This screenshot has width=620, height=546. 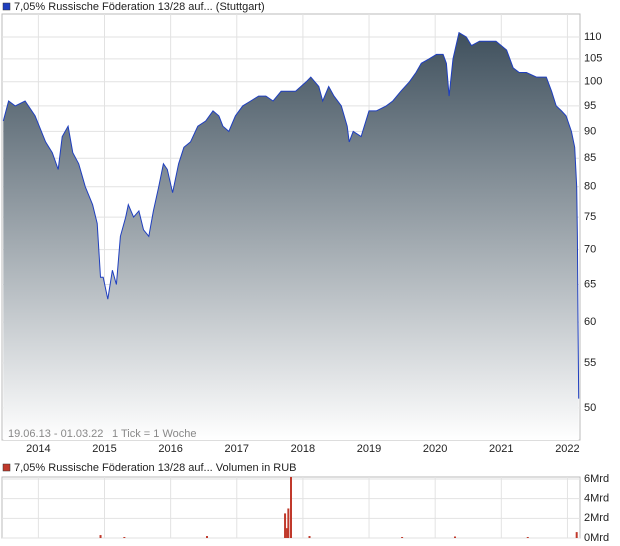 What do you see at coordinates (104, 449) in the screenshot?
I see `x-tick-label: 2015` at bounding box center [104, 449].